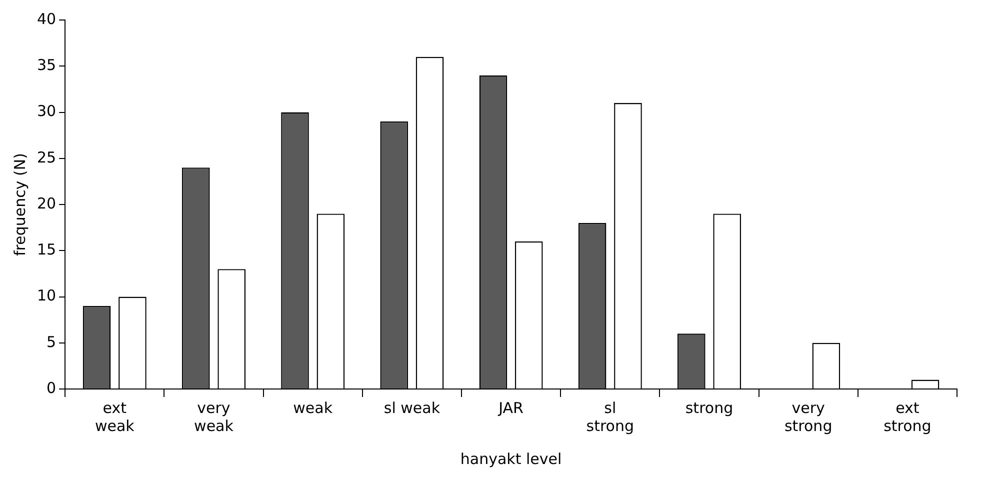 The height and width of the screenshot is (481, 985). What do you see at coordinates (46, 249) in the screenshot?
I see `y-tick-label: 15` at bounding box center [46, 249].